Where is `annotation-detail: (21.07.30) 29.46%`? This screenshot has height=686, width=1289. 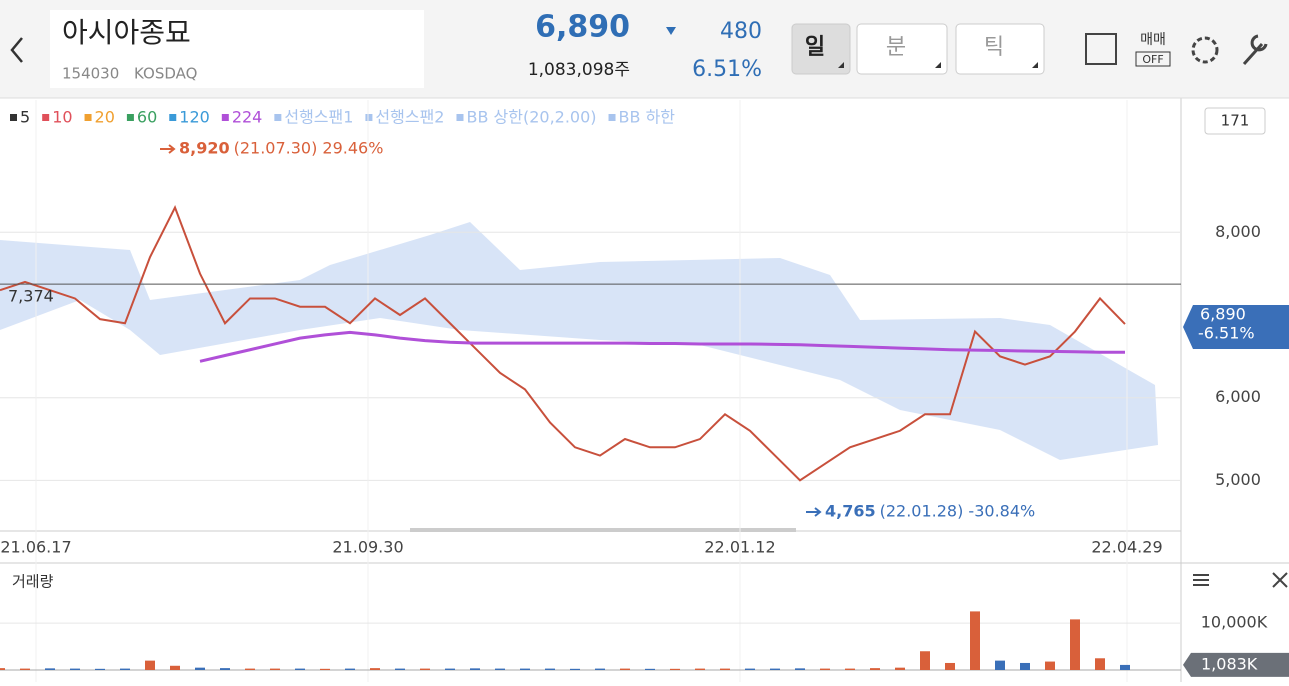
annotation-detail: (21.07.30) 29.46% is located at coordinates (309, 148).